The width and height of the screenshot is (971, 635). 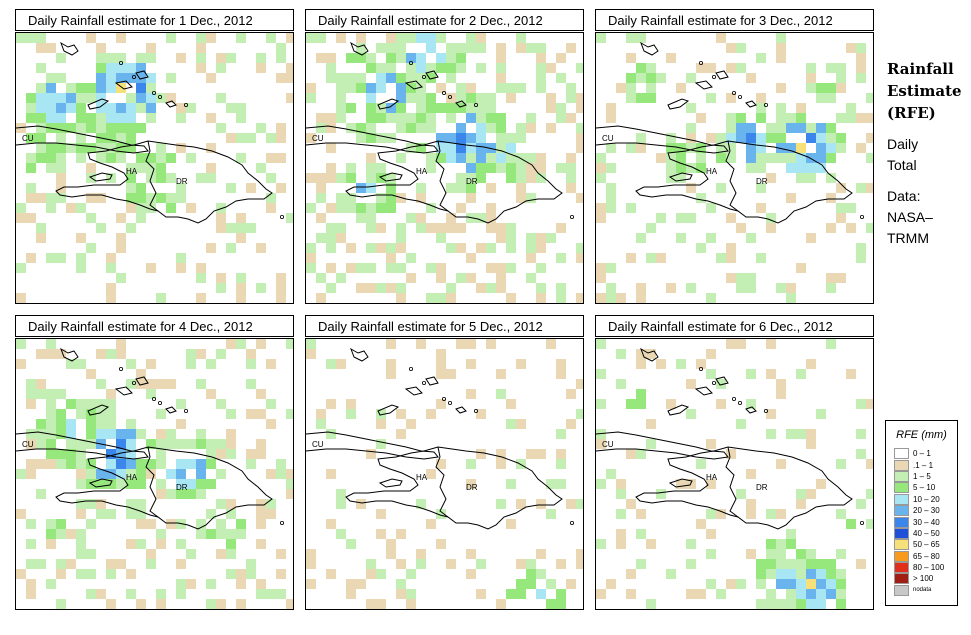 What do you see at coordinates (154, 474) in the screenshot?
I see `rainfall-map: CU HA DR` at bounding box center [154, 474].